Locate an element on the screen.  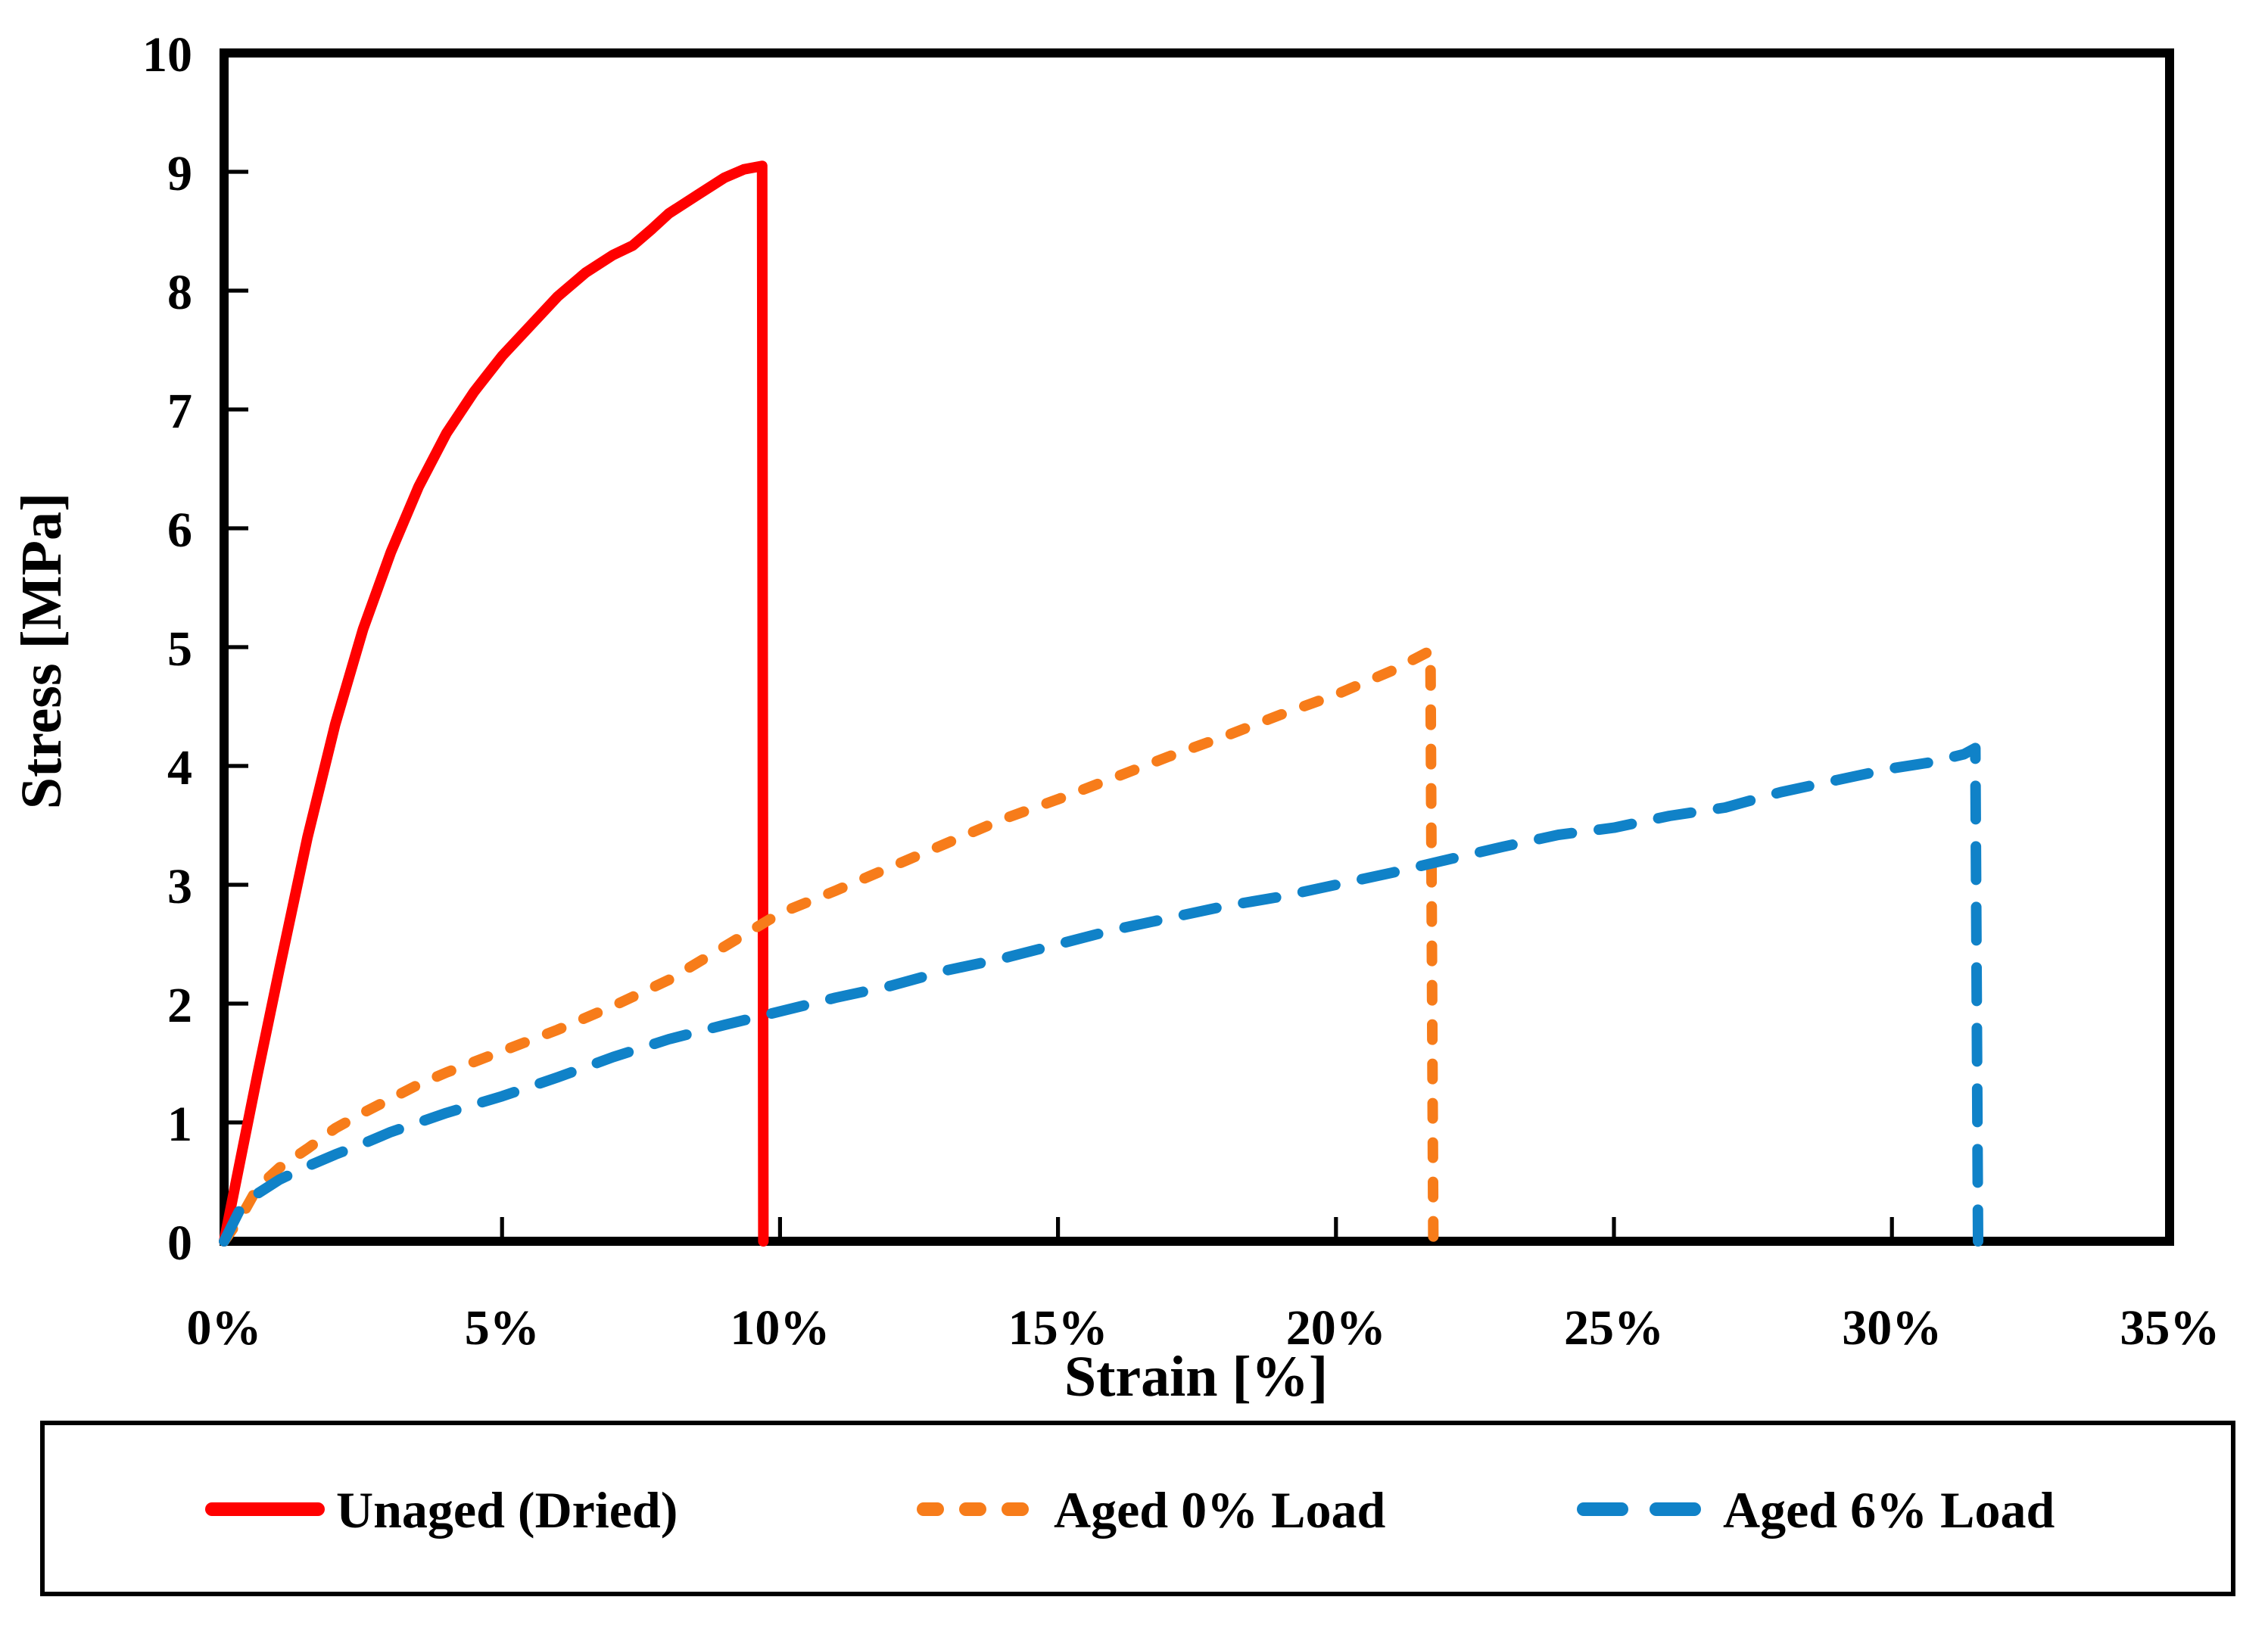
x-tick-label: 35% is located at coordinates (2170, 1328).